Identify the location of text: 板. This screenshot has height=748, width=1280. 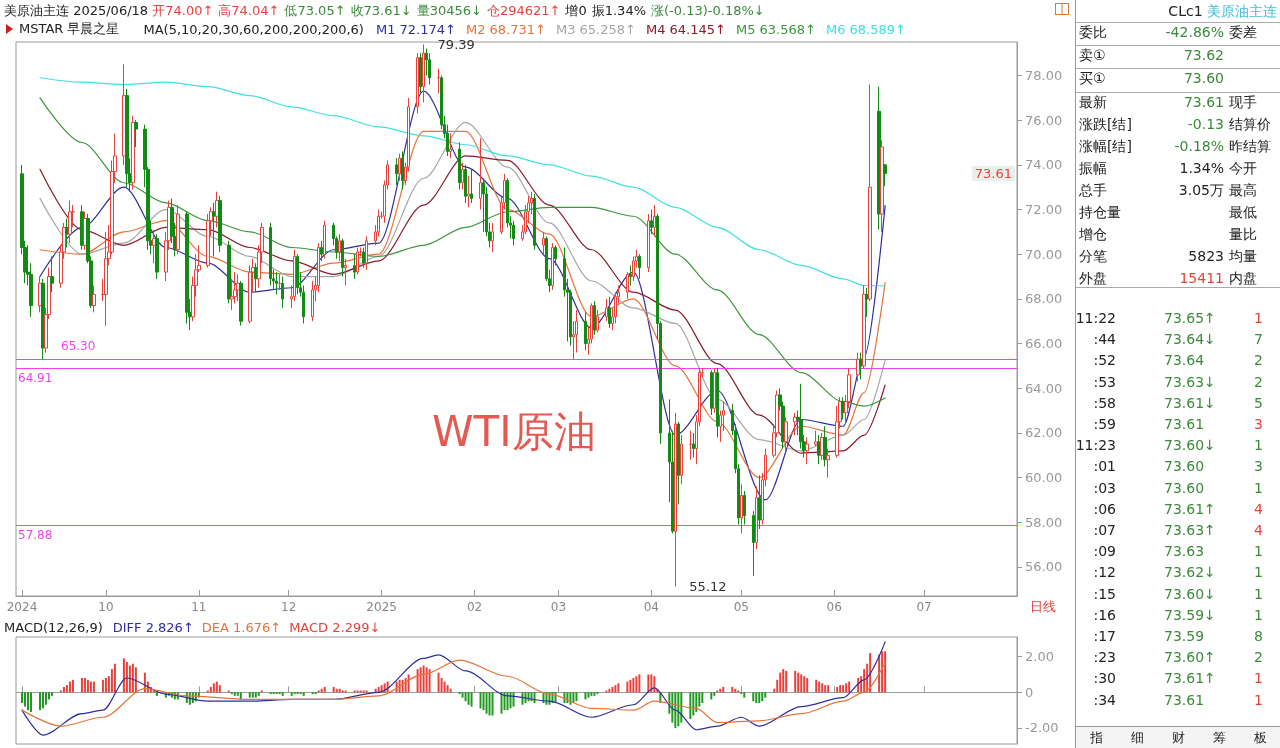
(1260, 738).